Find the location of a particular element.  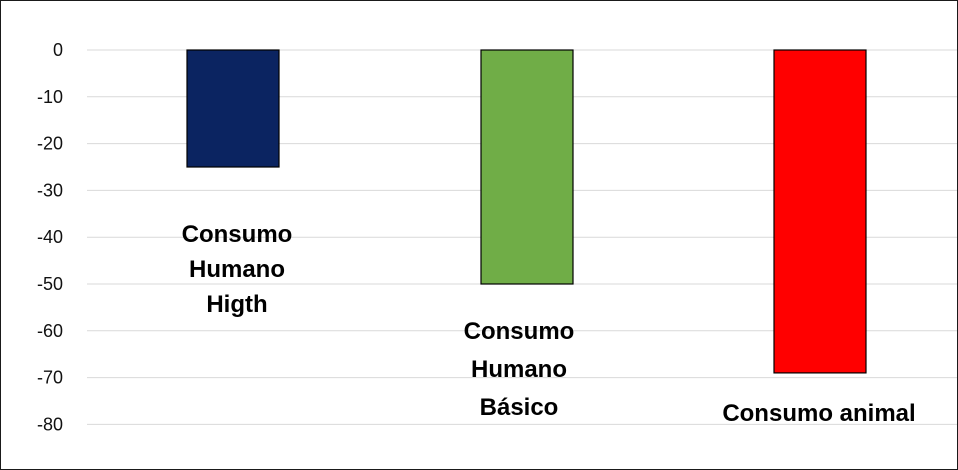

y-tick-label: -10 is located at coordinates (50, 97).